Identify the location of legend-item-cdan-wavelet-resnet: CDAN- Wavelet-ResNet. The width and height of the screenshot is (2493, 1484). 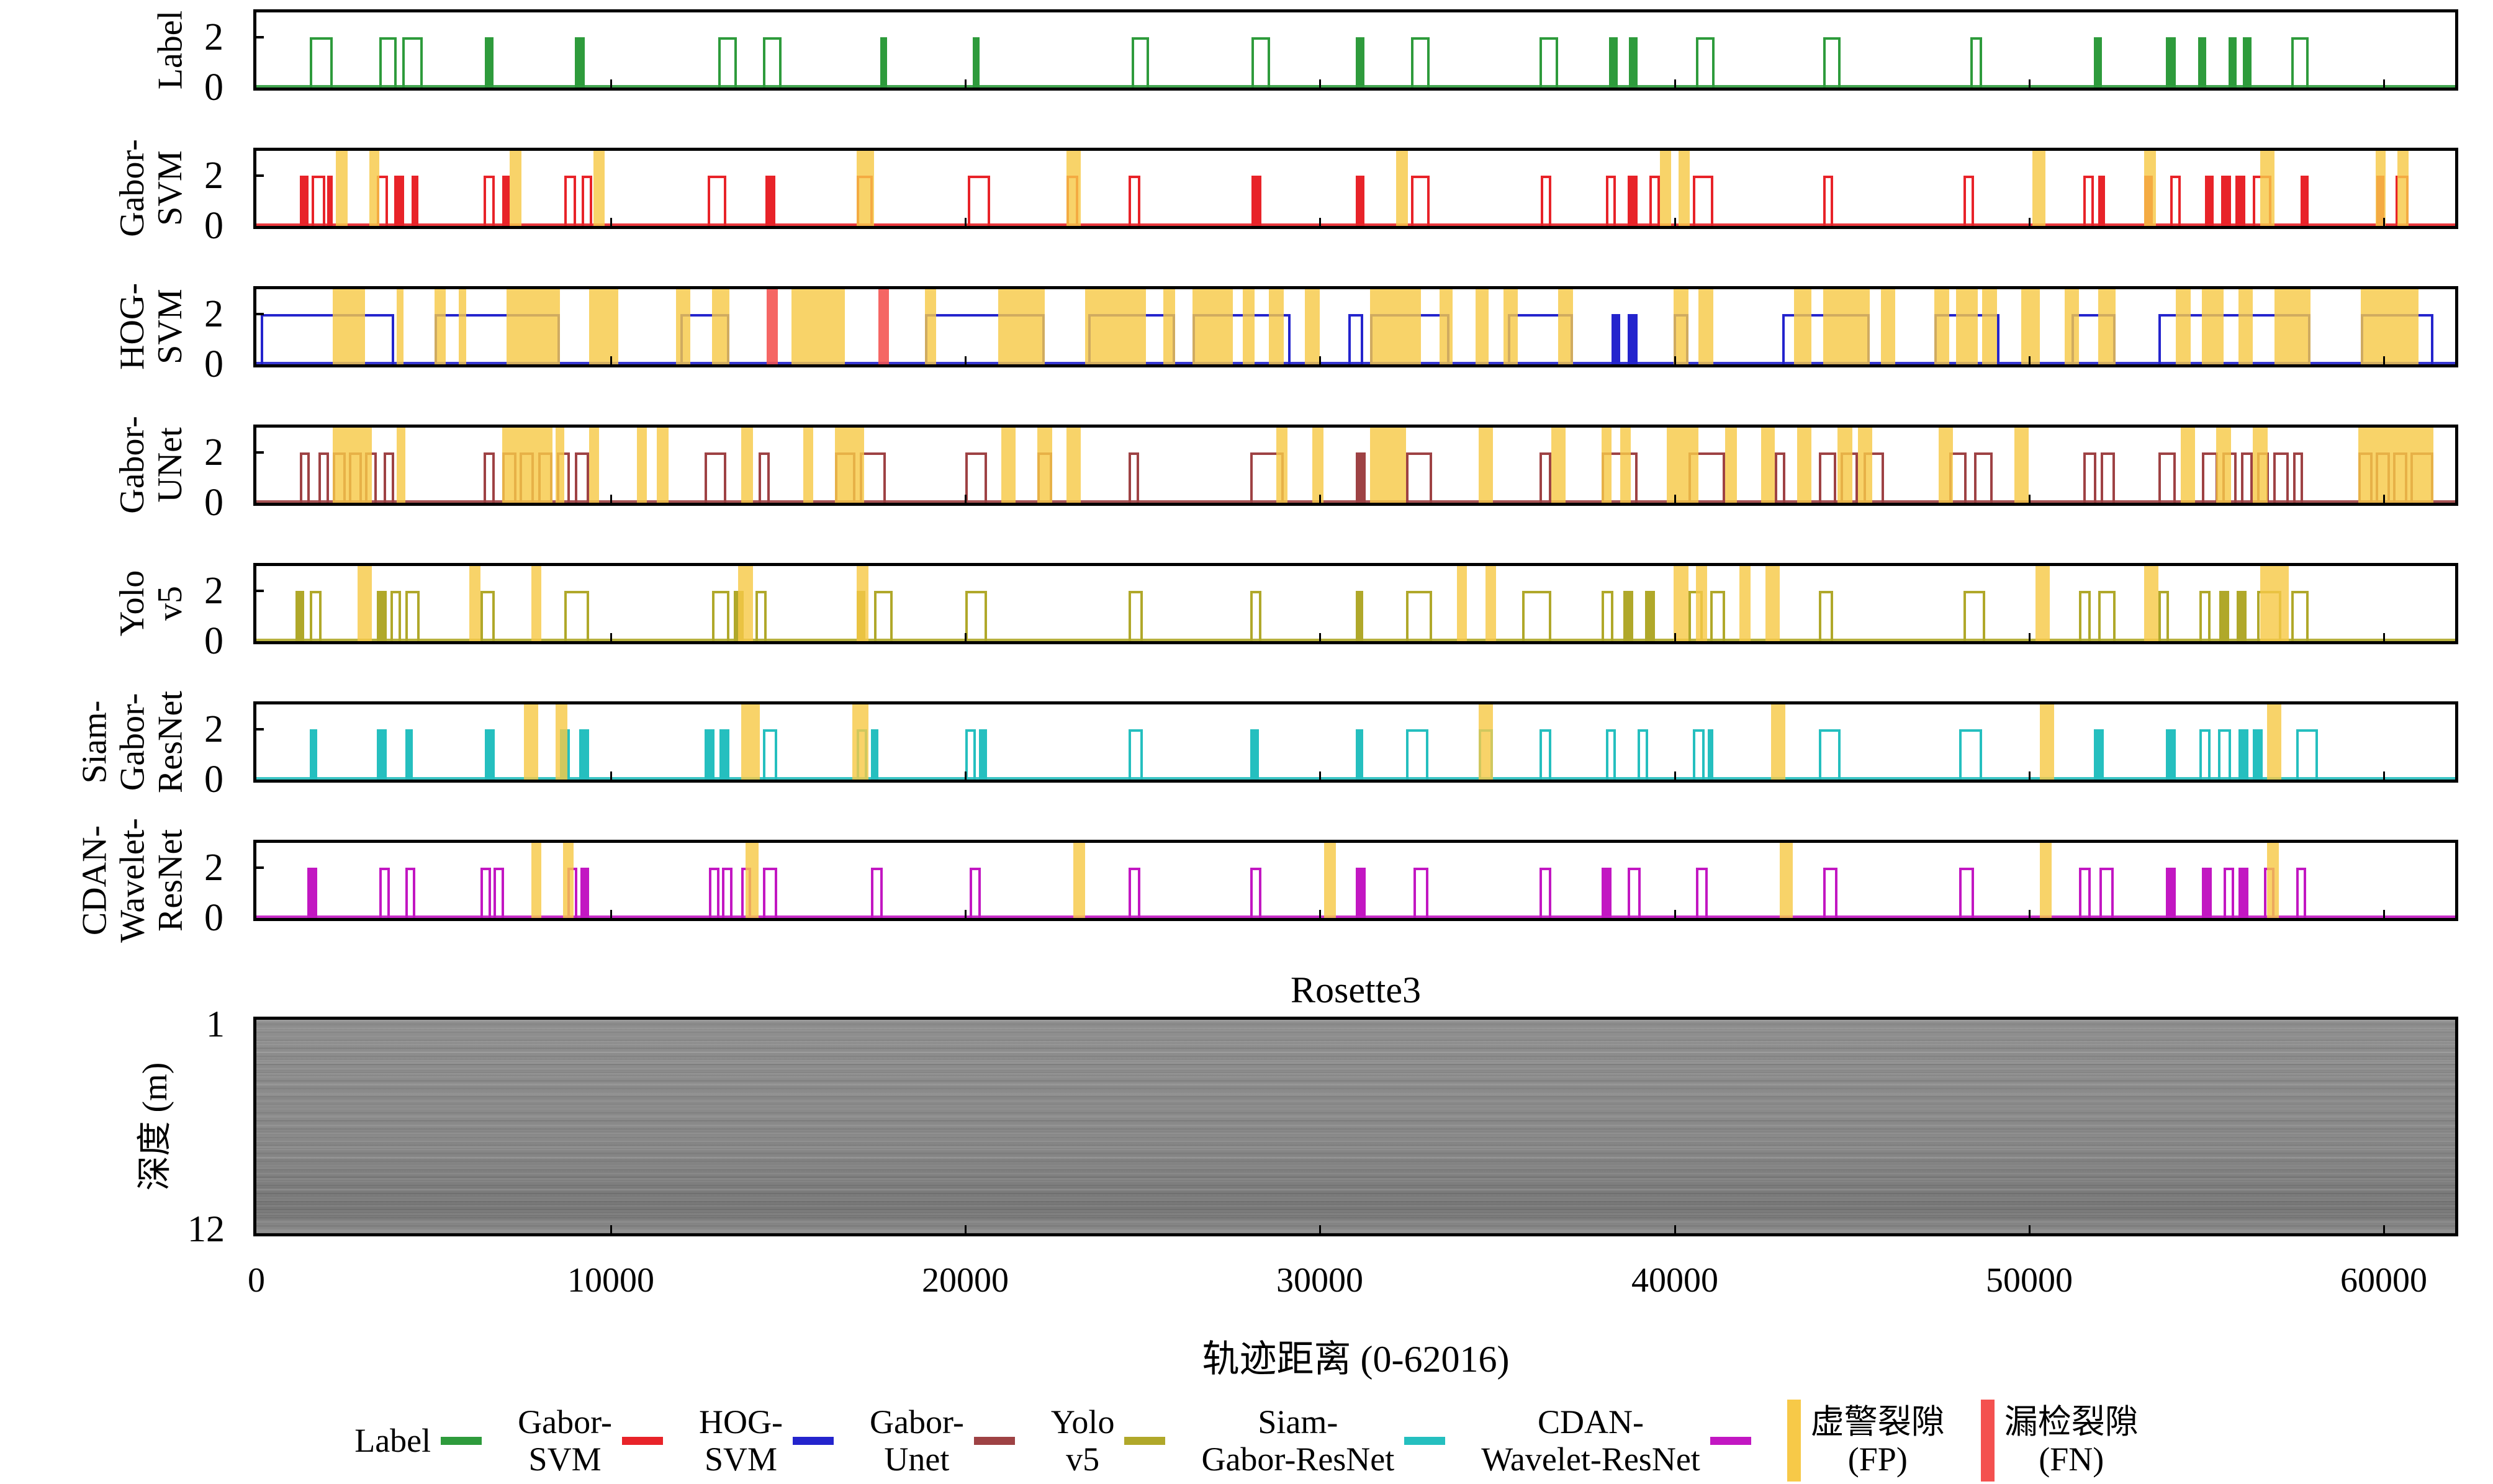
(1616, 1440).